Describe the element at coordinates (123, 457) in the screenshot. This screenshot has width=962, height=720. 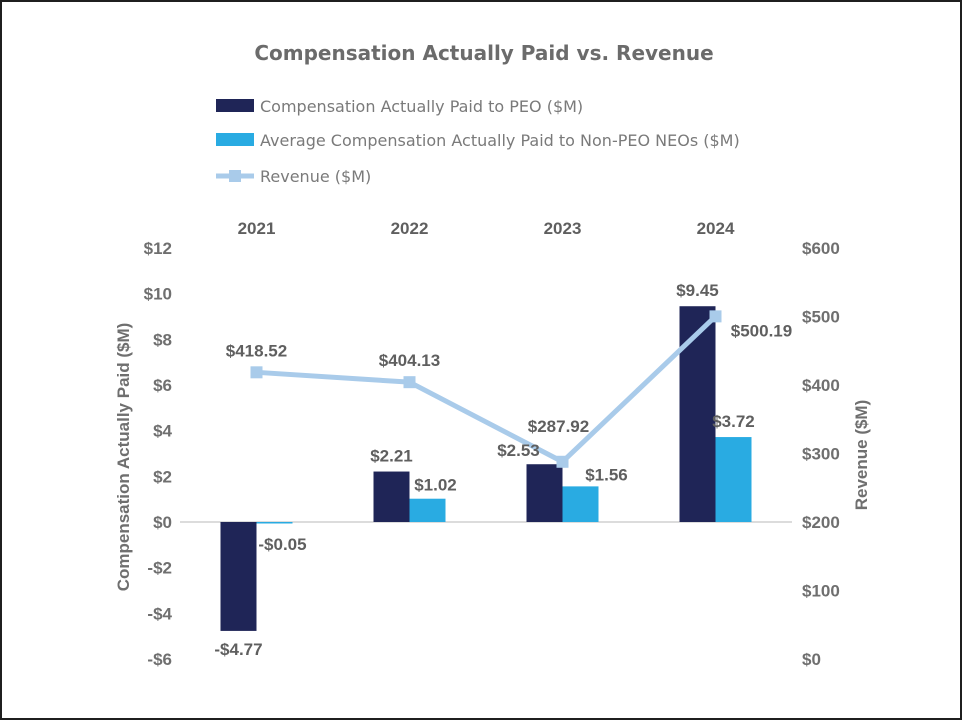
I see `y-axis-title: Compensation Actually Paid ($M)` at that location.